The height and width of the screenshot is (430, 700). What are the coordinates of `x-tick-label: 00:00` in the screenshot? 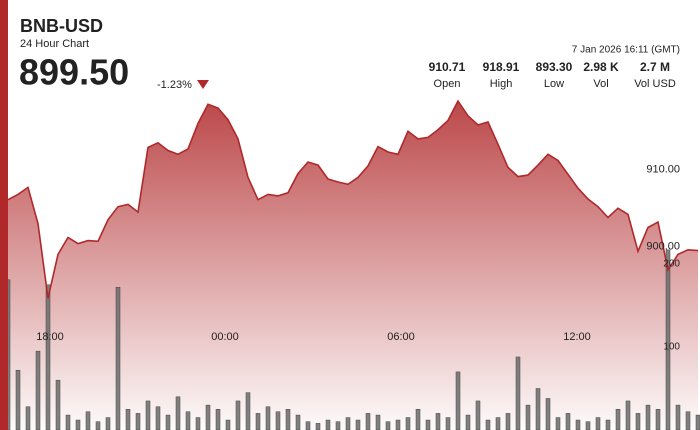 It's located at (225, 337).